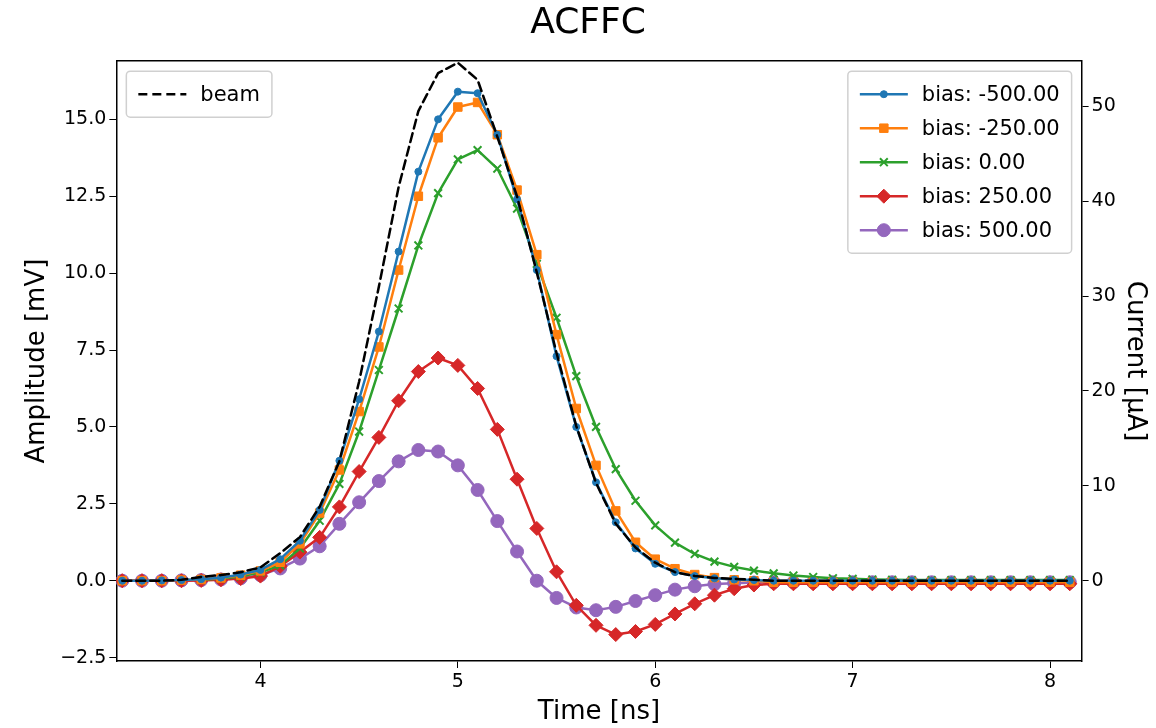  What do you see at coordinates (1097, 578) in the screenshot?
I see `y2-tick-label: 0` at bounding box center [1097, 578].